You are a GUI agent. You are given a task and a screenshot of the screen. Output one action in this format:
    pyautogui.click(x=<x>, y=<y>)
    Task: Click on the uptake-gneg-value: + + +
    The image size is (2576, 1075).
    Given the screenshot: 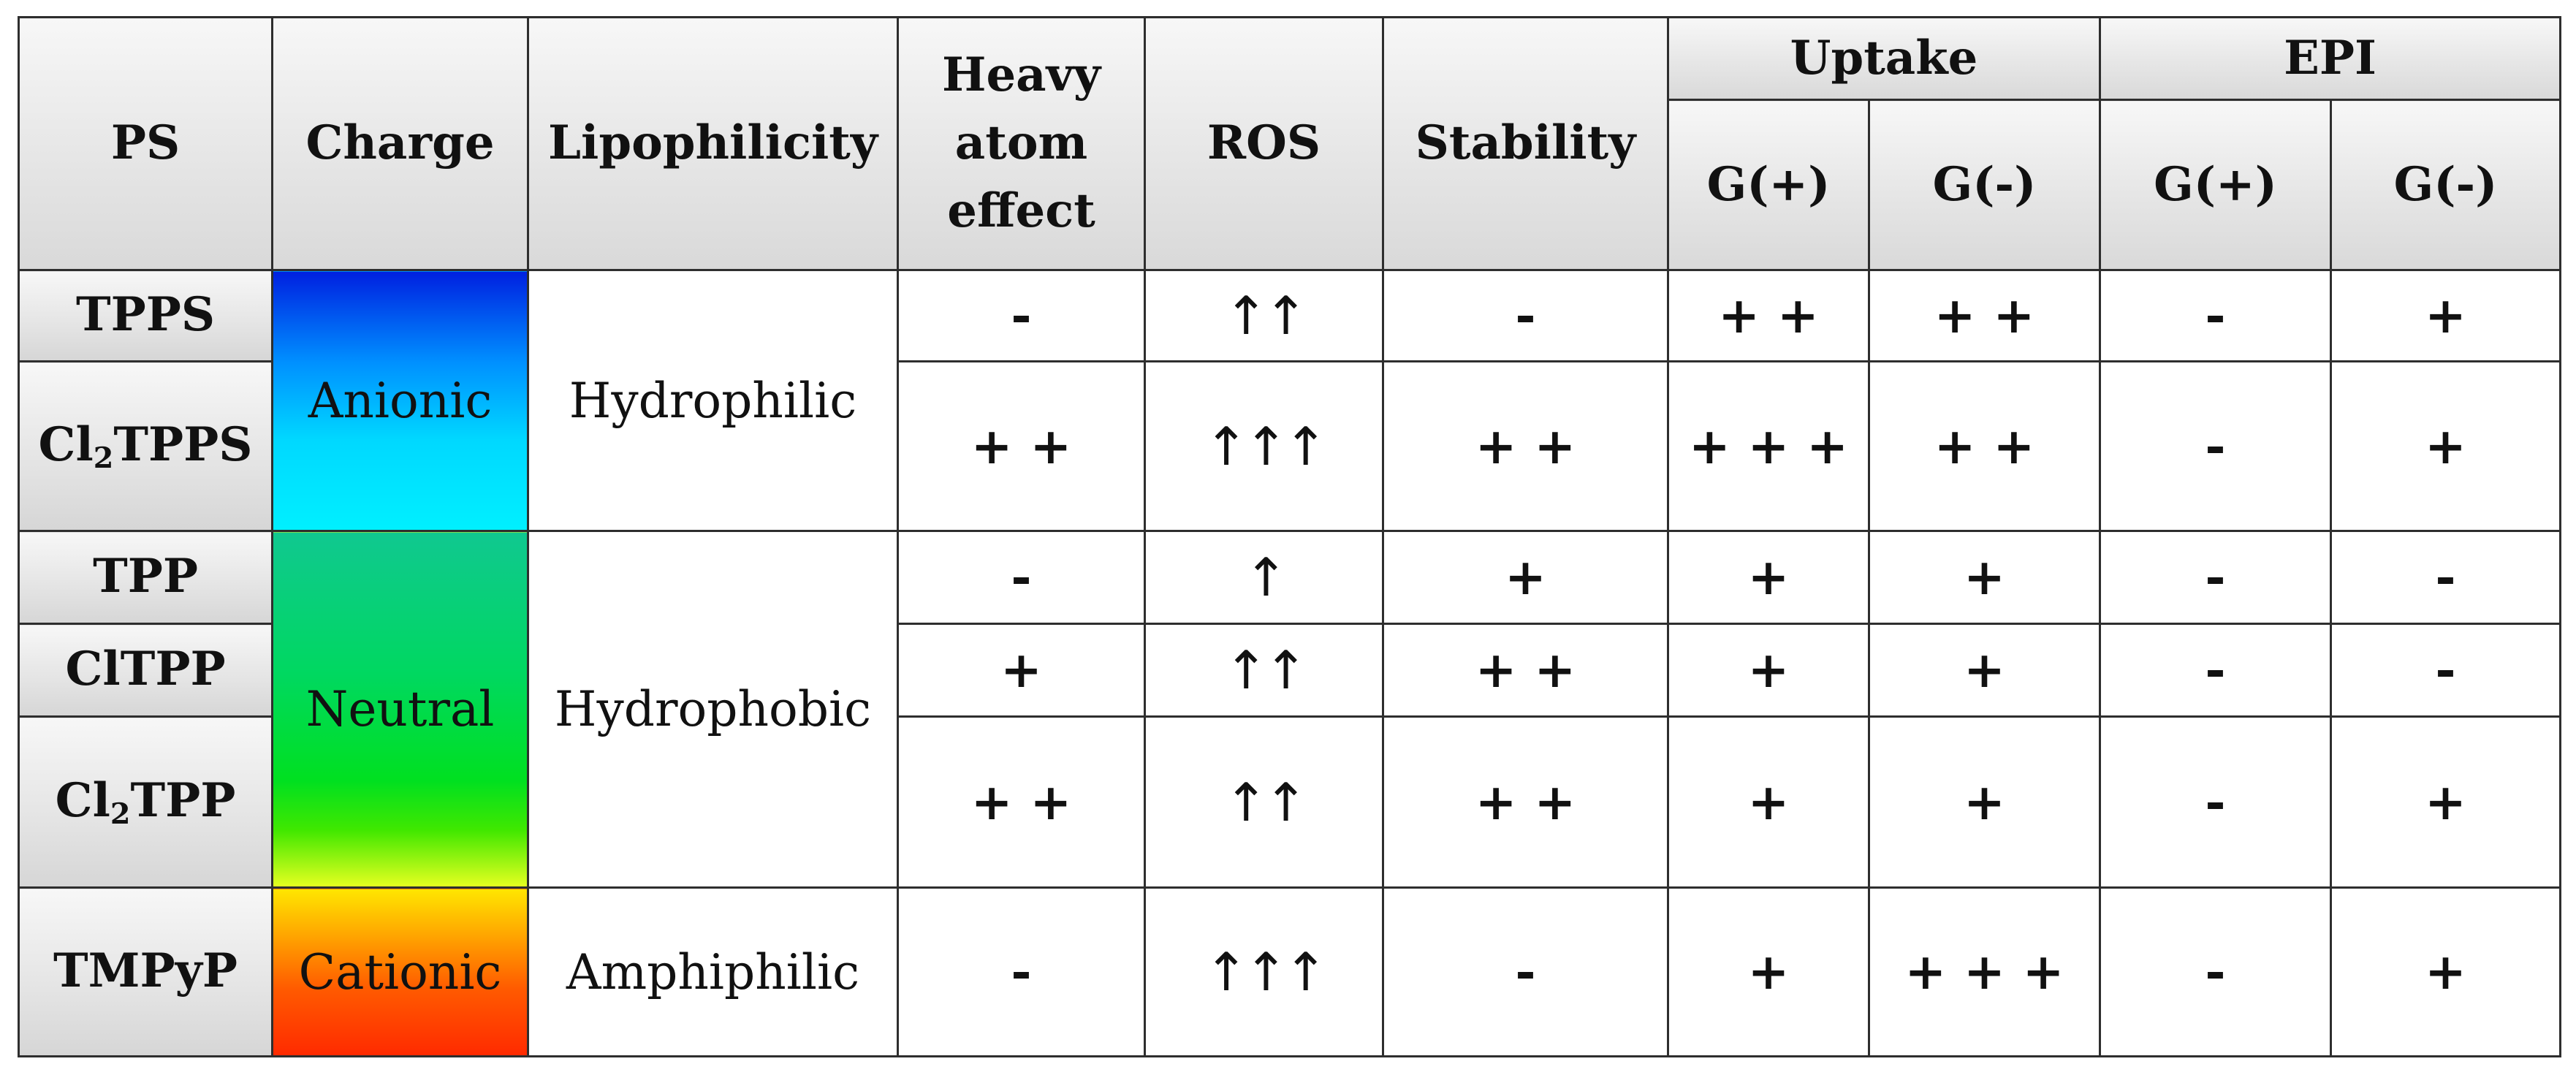 What is the action you would take?
    pyautogui.click(x=1984, y=972)
    